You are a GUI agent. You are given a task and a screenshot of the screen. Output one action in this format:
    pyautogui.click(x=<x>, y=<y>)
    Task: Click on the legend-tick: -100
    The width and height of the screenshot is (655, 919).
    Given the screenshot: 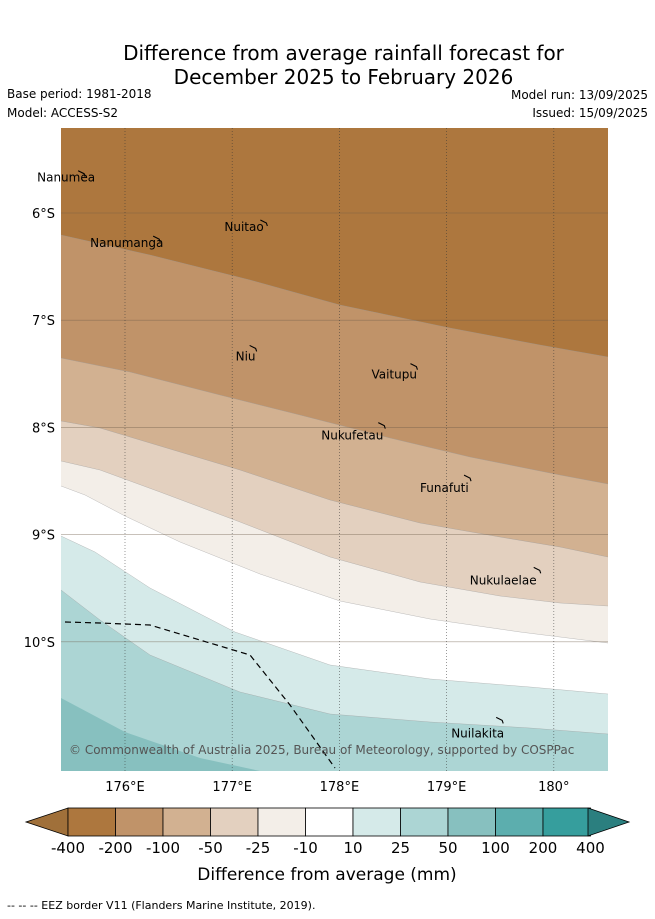 What is the action you would take?
    pyautogui.click(x=163, y=848)
    